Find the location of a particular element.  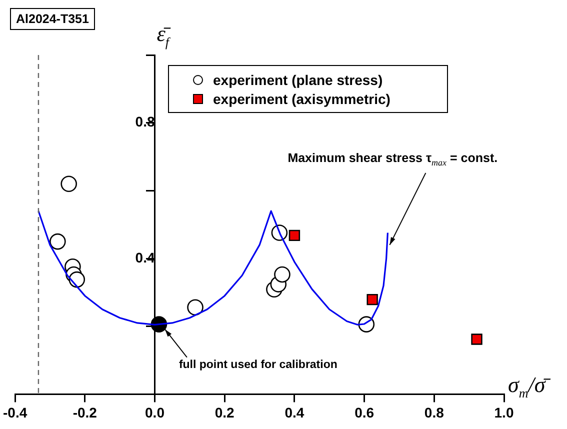

x-tick-label: -0.2 is located at coordinates (85, 412).